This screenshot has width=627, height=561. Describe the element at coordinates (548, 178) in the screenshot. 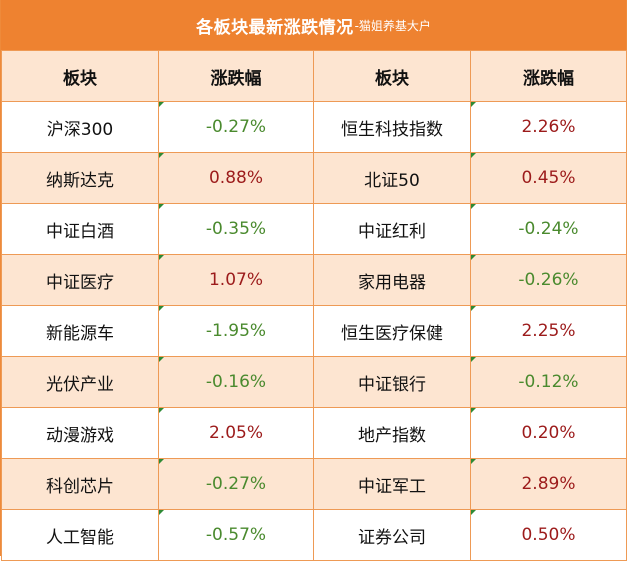

I see `change-cell: 0.45%` at that location.